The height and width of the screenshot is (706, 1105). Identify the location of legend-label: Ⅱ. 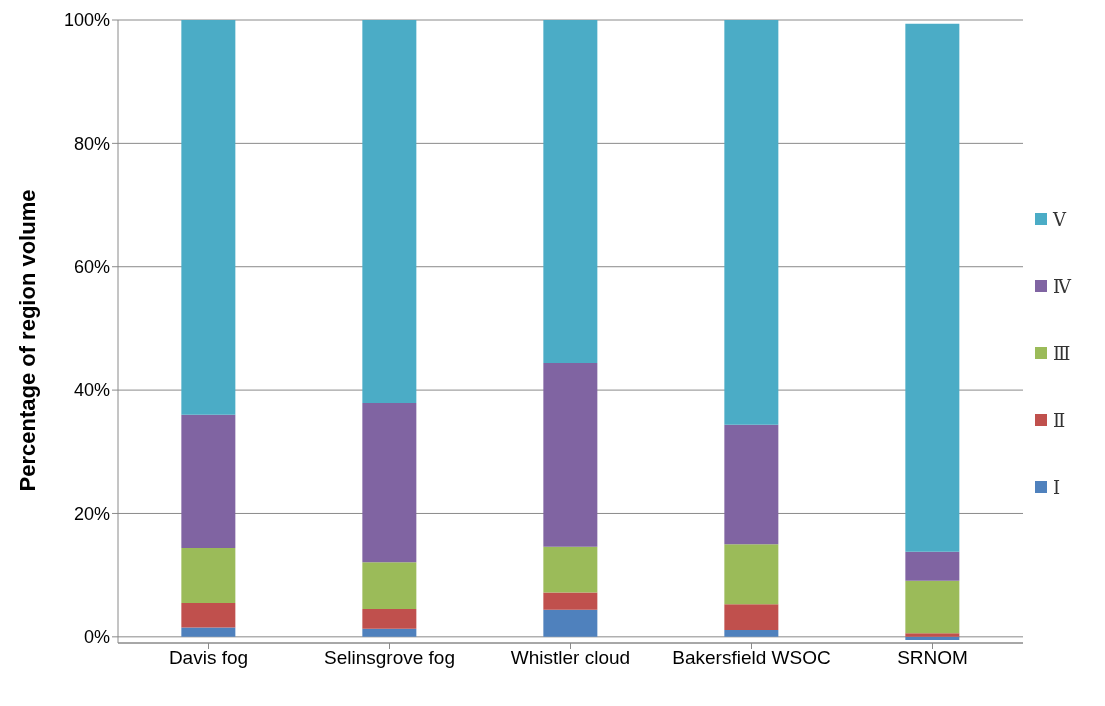
(1059, 420).